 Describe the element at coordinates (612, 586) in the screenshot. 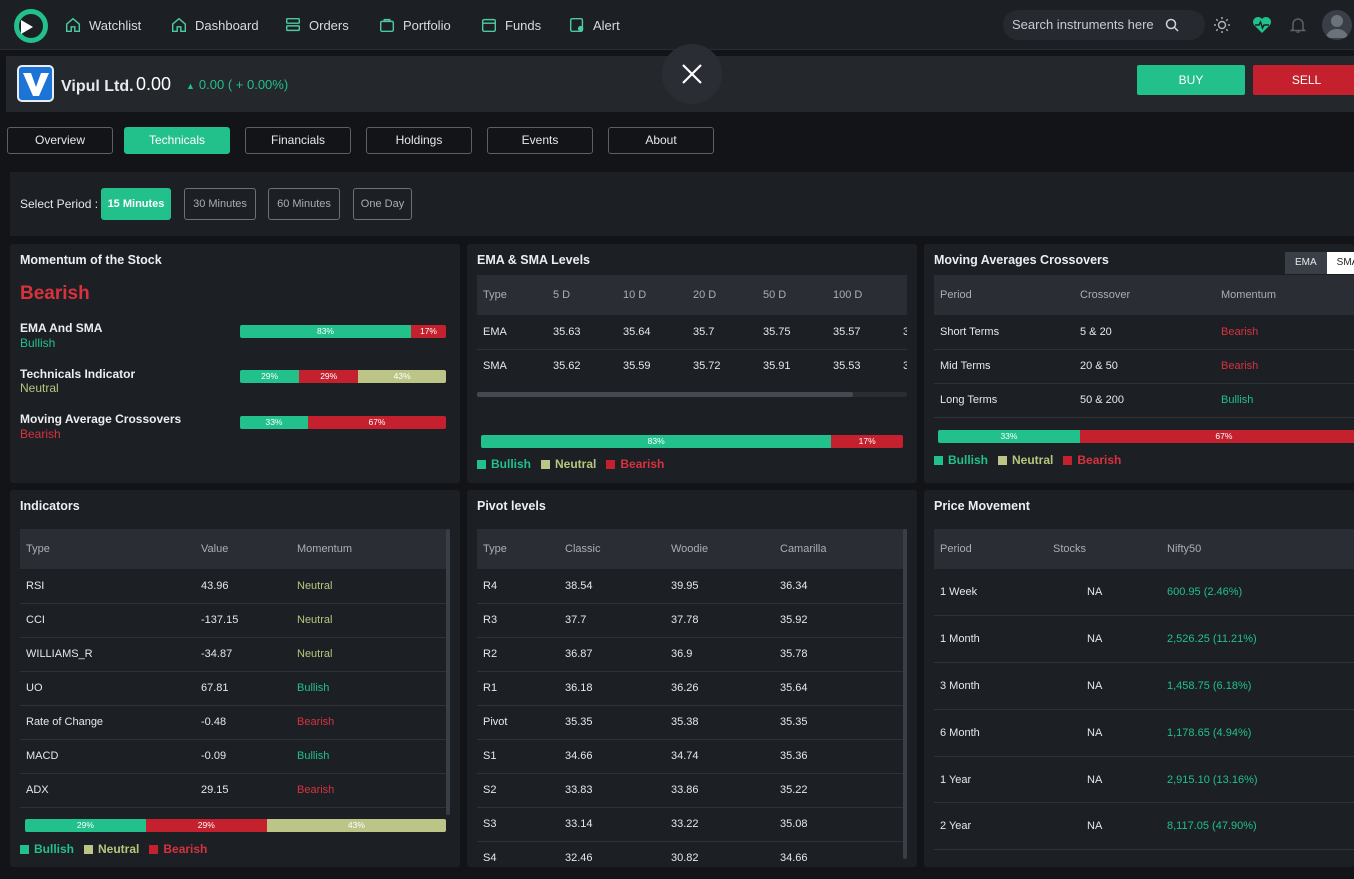

I see `table-cell: 38.54` at that location.